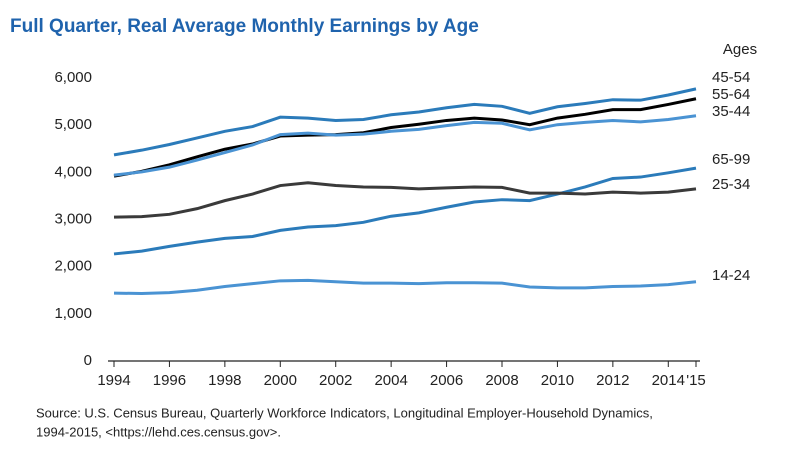 Image resolution: width=800 pixels, height=455 pixels. What do you see at coordinates (612, 380) in the screenshot?
I see `x-tick-label: 2012` at bounding box center [612, 380].